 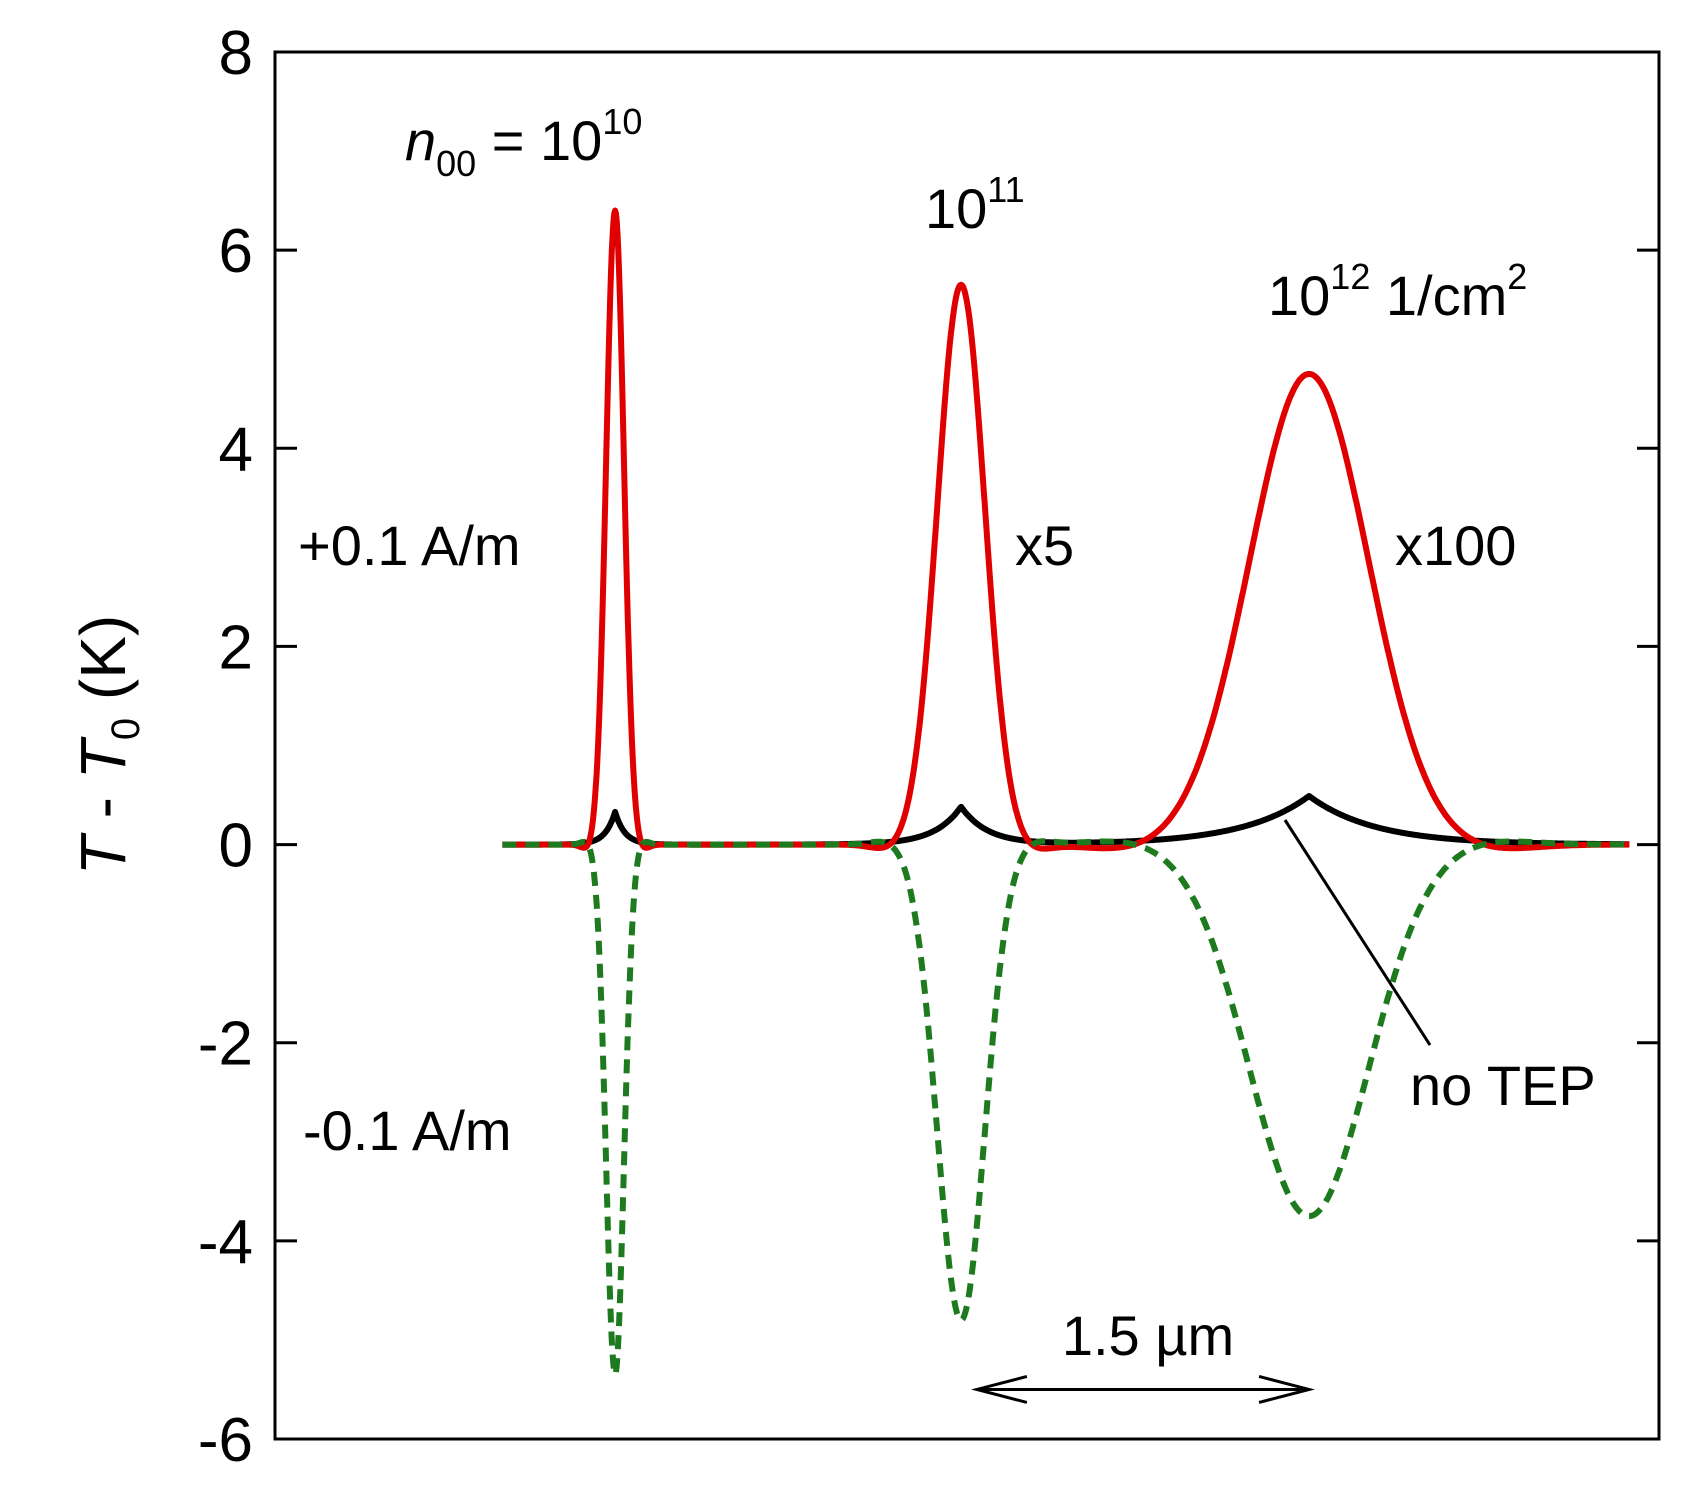 I want to click on peak3-label: 1012 1/cm2, so click(x=1397, y=291).